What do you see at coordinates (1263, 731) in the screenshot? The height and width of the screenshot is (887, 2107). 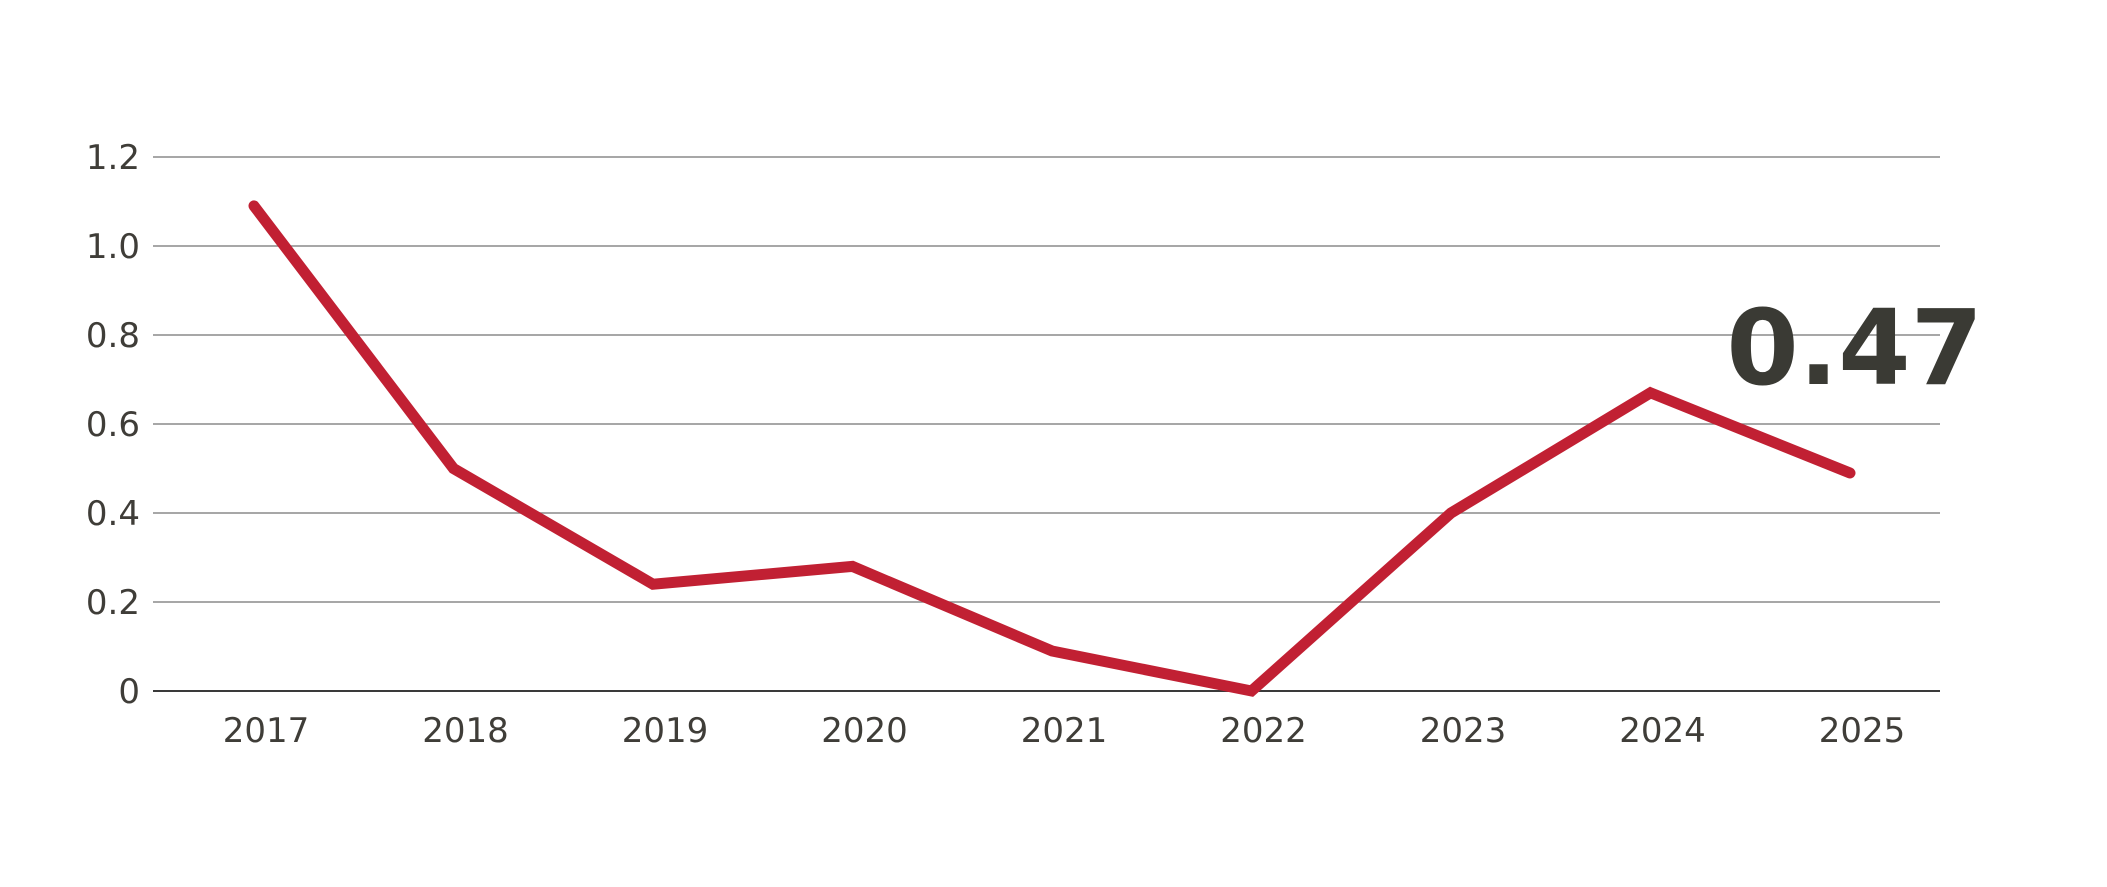 I see `x-tick-label: 2022` at bounding box center [1263, 731].